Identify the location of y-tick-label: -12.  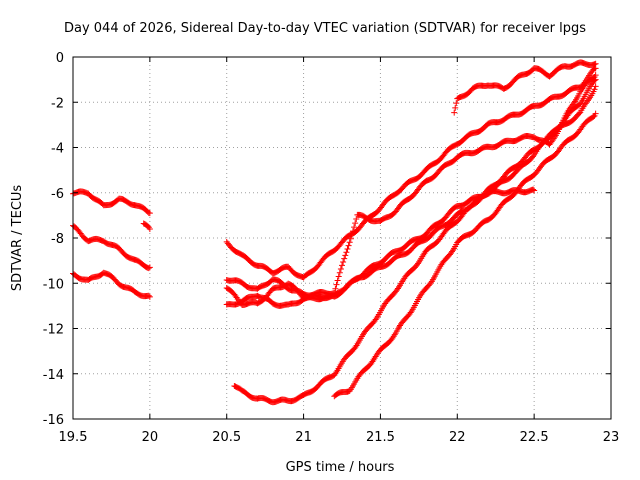
(53, 330).